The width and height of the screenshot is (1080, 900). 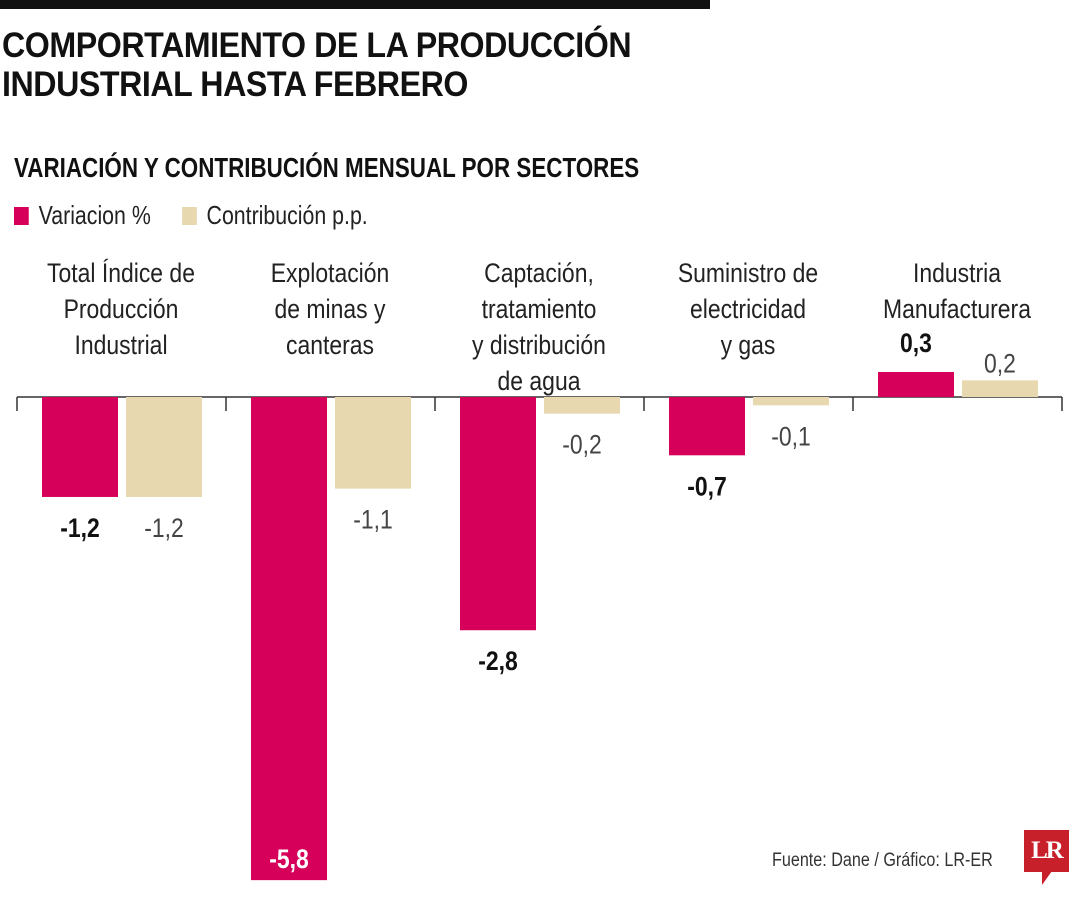 What do you see at coordinates (330, 345) in the screenshot?
I see `category-label: canteras` at bounding box center [330, 345].